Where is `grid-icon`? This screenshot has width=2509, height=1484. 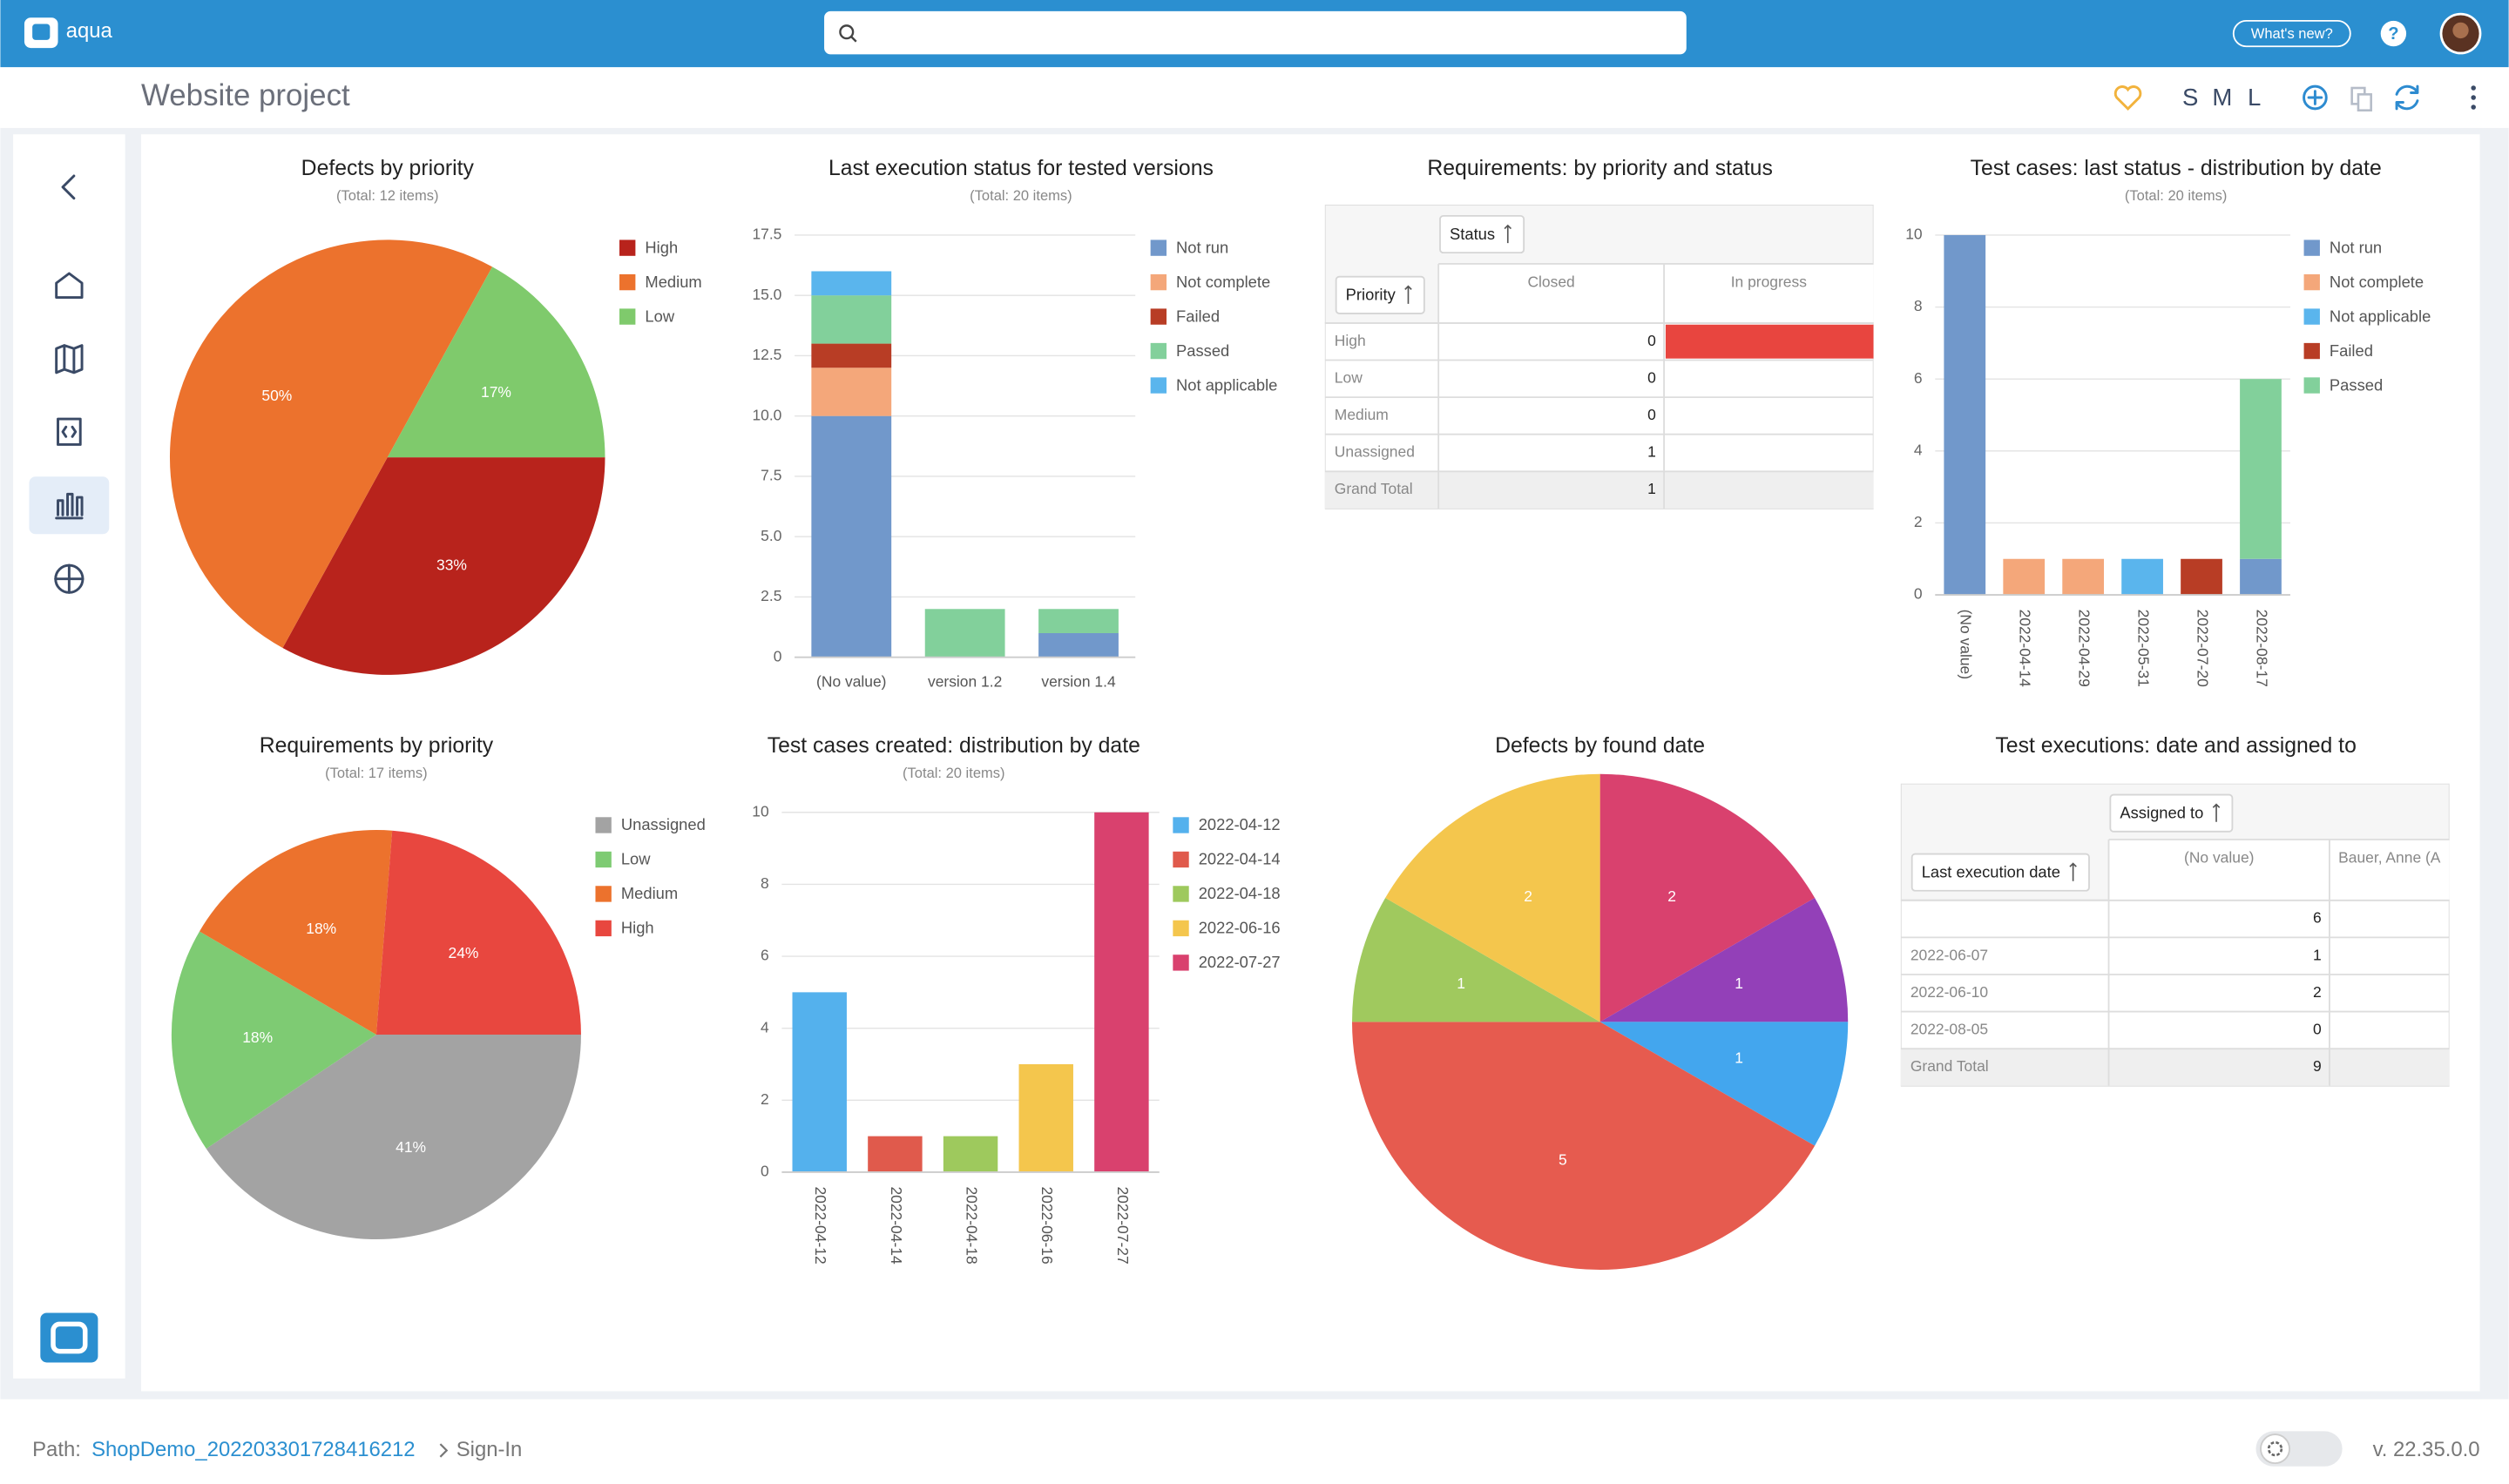
grid-icon is located at coordinates (69, 578).